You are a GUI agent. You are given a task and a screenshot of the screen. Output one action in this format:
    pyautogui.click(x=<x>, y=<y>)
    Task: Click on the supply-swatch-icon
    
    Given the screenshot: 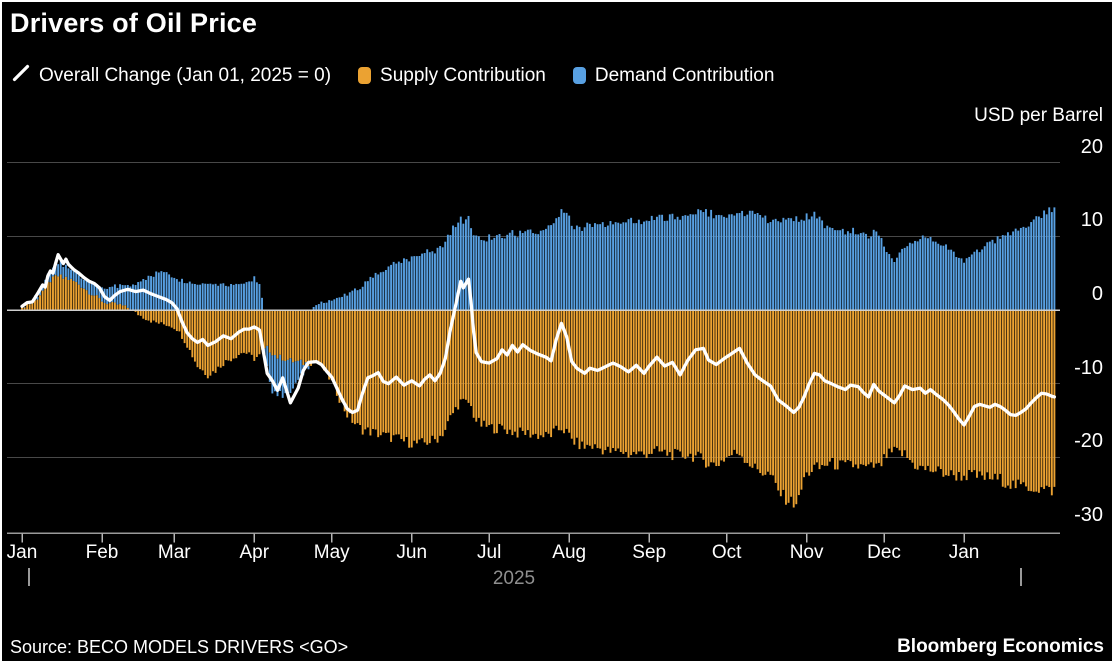 What is the action you would take?
    pyautogui.click(x=365, y=75)
    